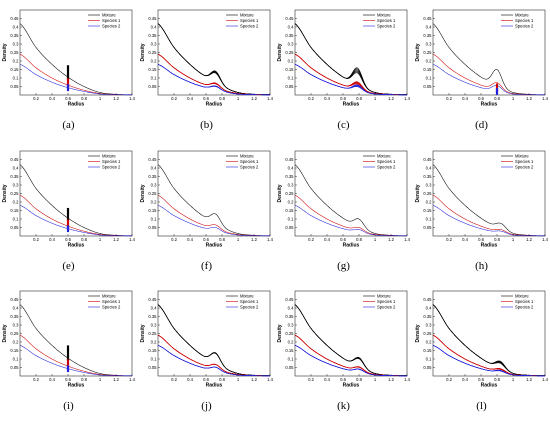 The width and height of the screenshot is (550, 424). What do you see at coordinates (529, 379) in the screenshot?
I see `x-tick-label: 1.2` at bounding box center [529, 379].